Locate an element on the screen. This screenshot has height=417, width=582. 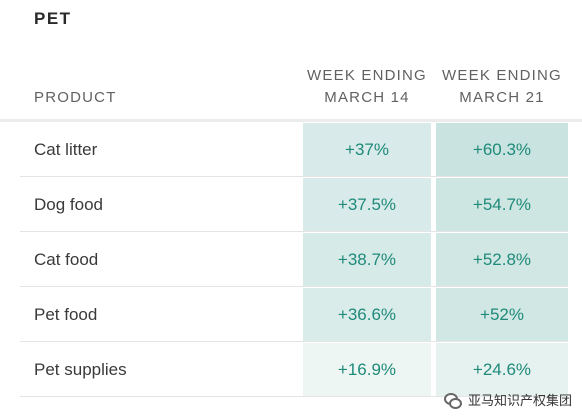
product-name: Dog food is located at coordinates (68, 204).